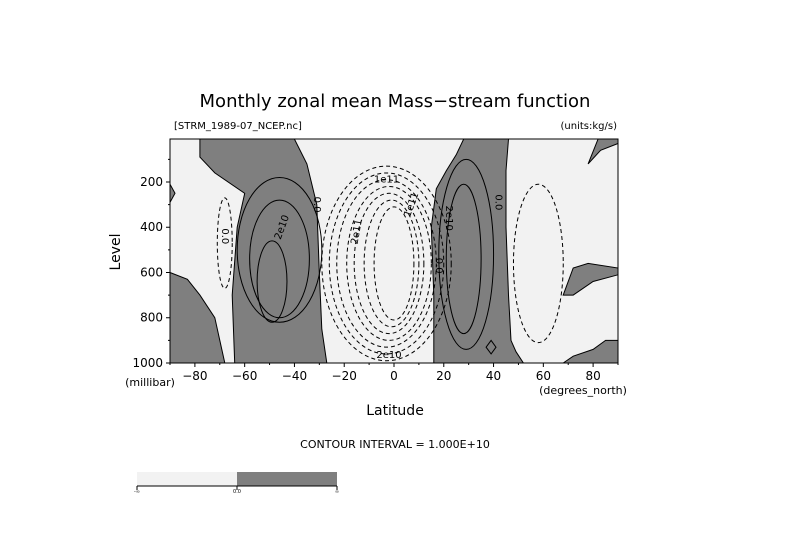  I want to click on y-tick-label: 400, so click(151, 227).